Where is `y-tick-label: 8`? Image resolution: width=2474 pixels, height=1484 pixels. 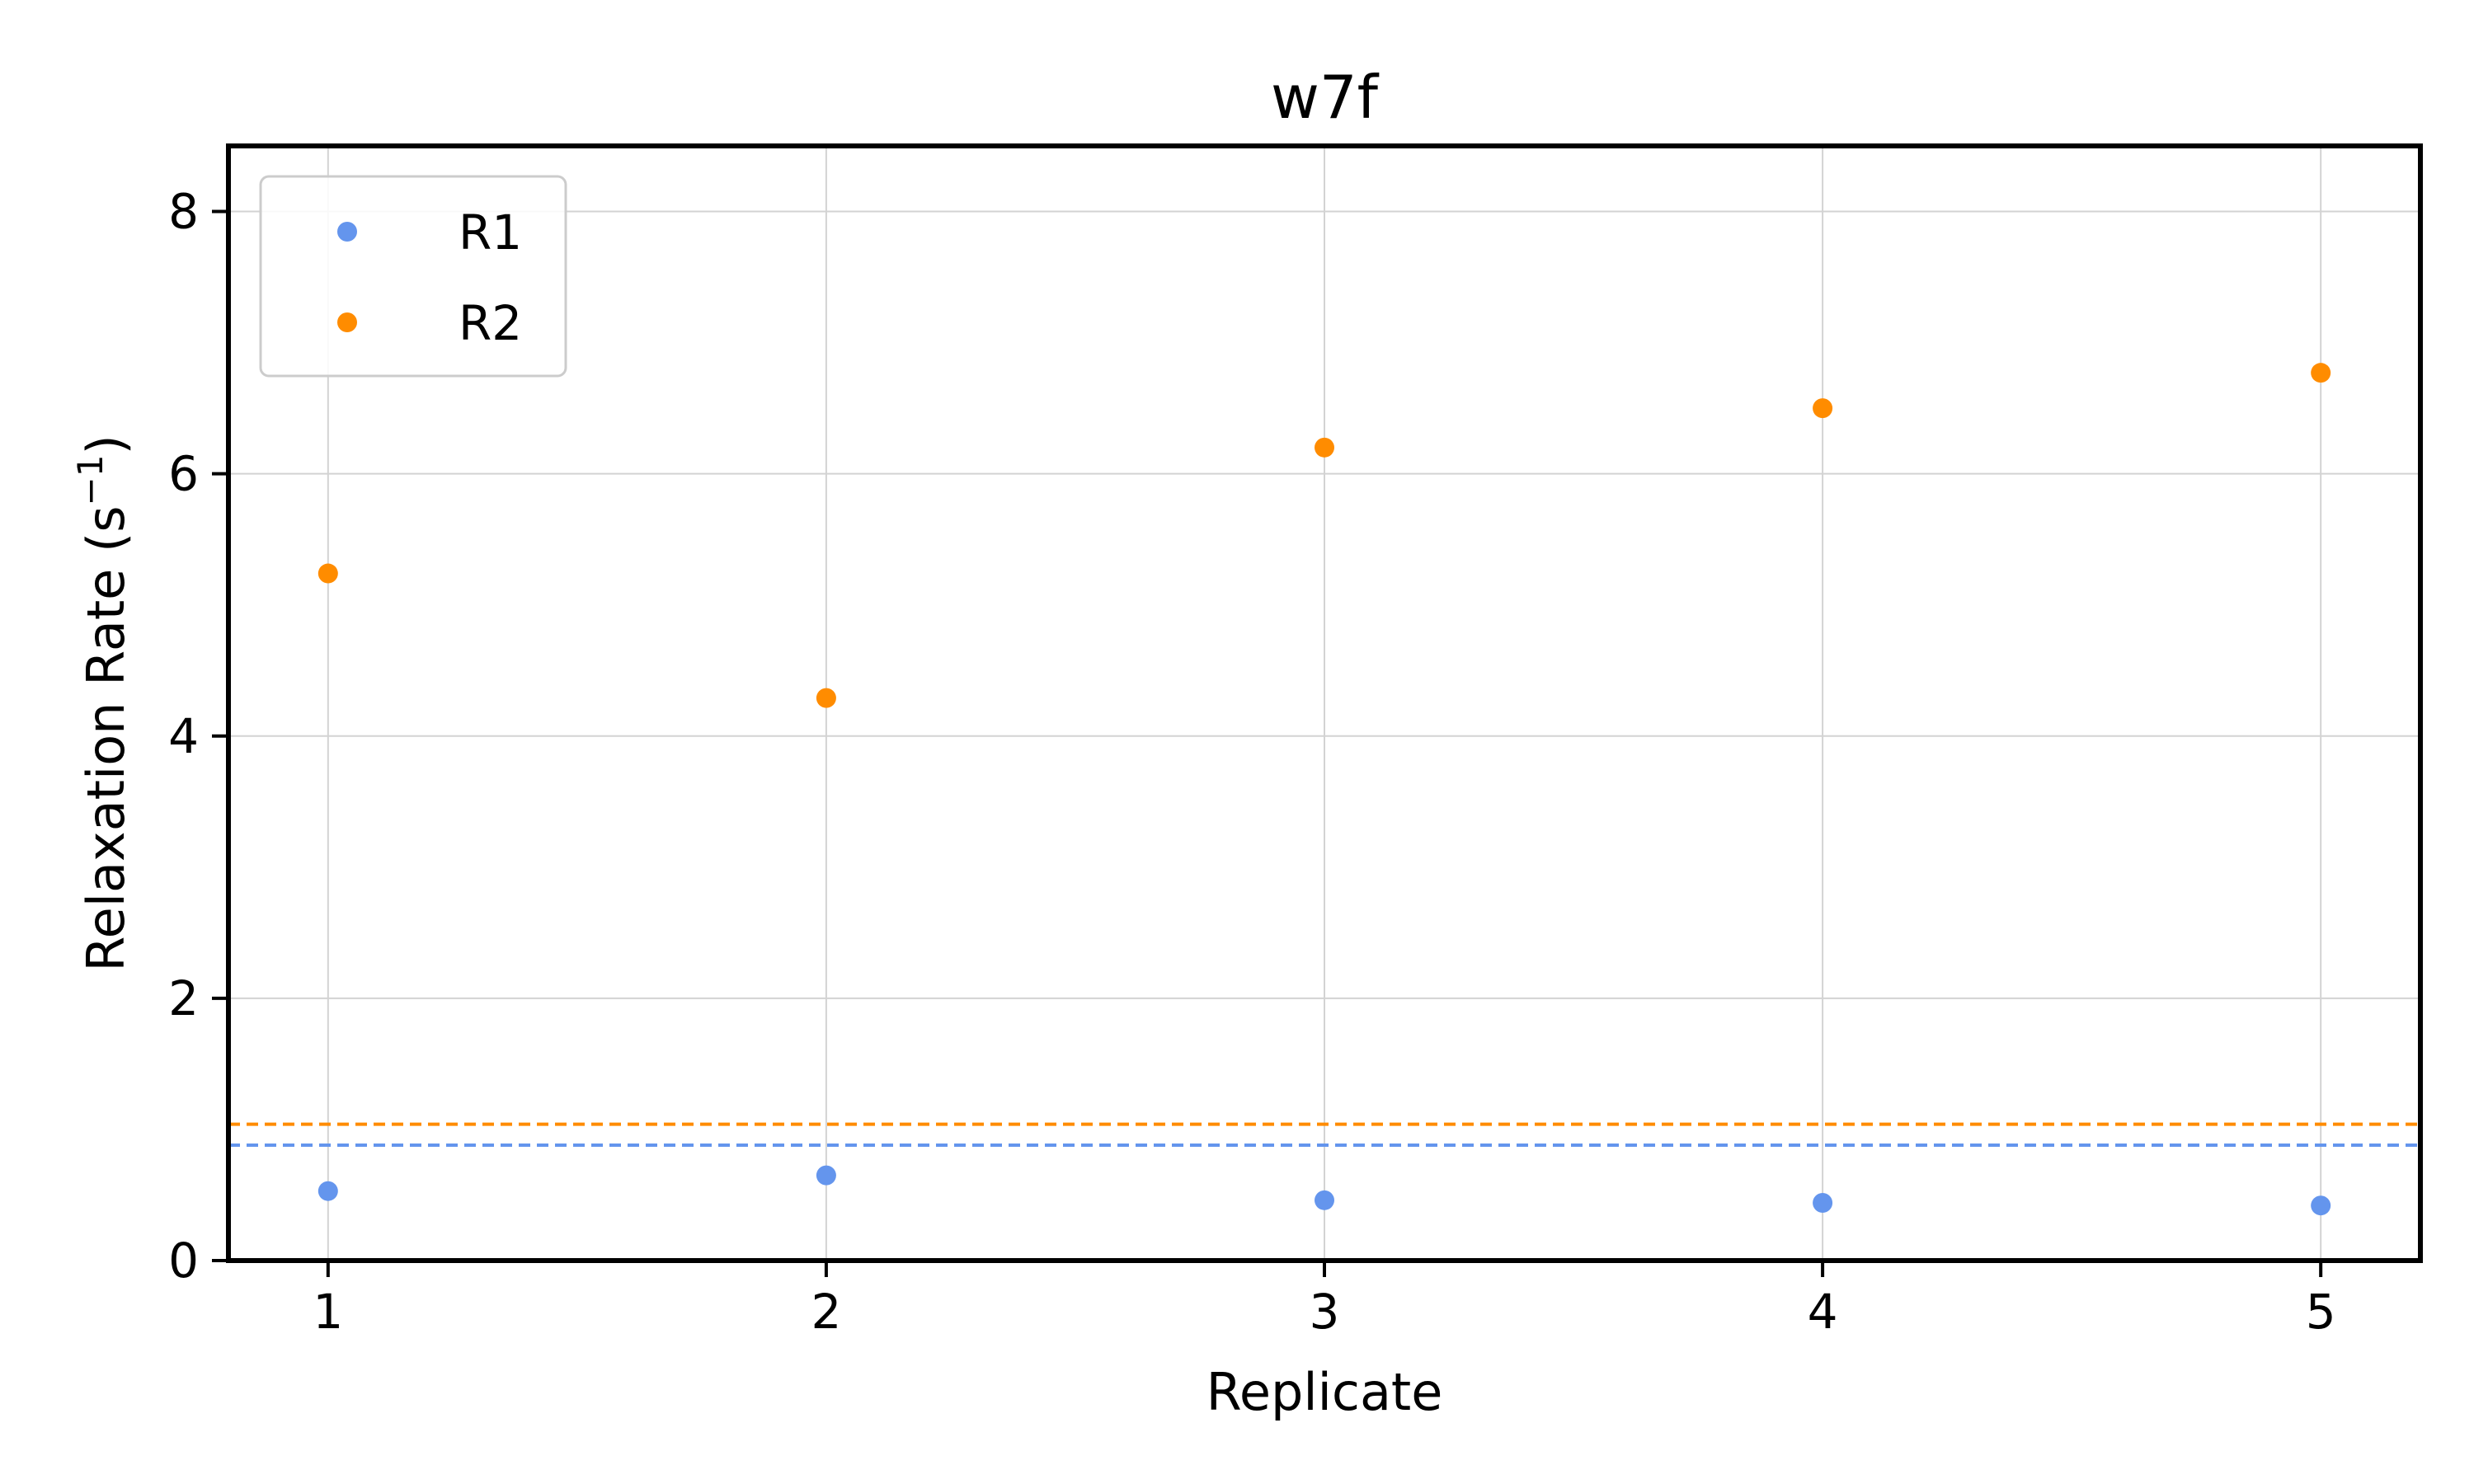
y-tick-label: 8 is located at coordinates (183, 212).